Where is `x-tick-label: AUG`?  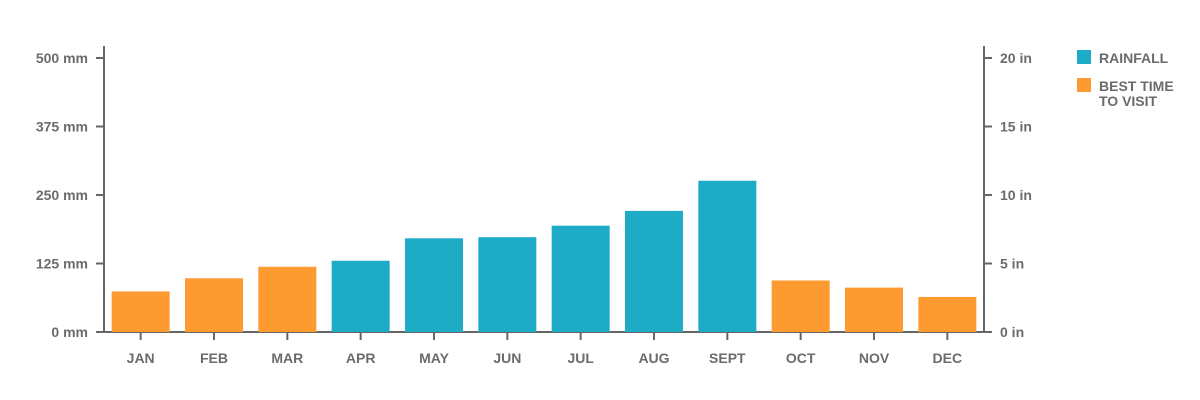 x-tick-label: AUG is located at coordinates (653, 358).